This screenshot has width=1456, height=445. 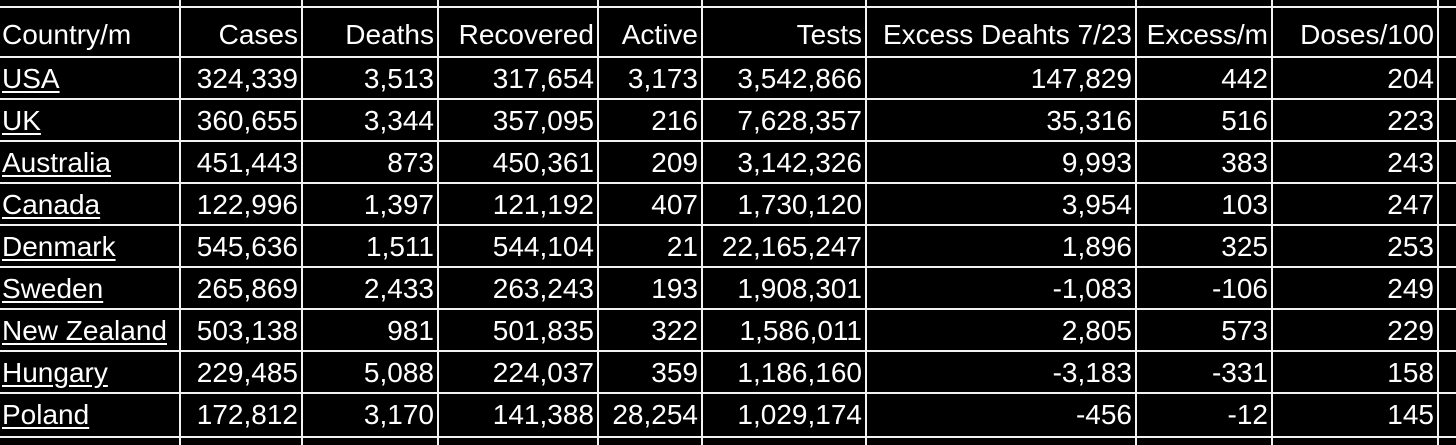 I want to click on country-link: Canada, so click(x=51, y=204).